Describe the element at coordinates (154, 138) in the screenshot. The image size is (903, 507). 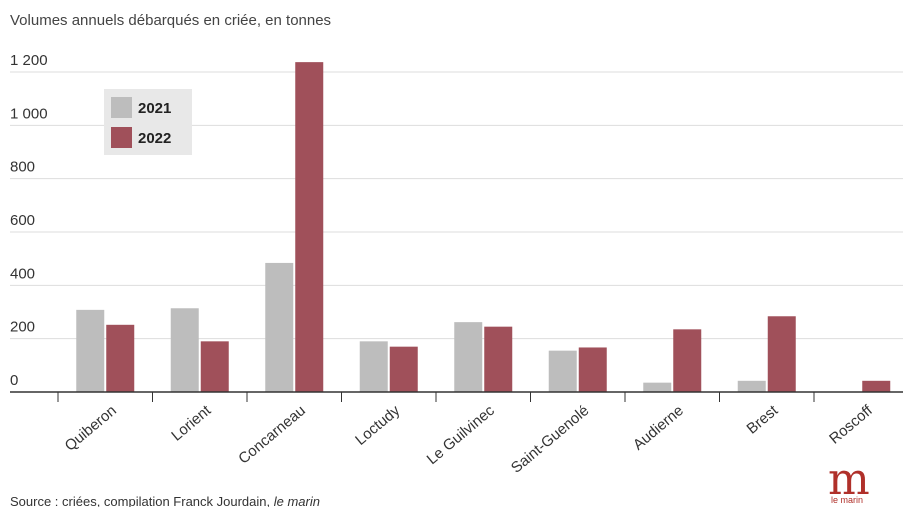
I see `legend-label-2022: 2022` at that location.